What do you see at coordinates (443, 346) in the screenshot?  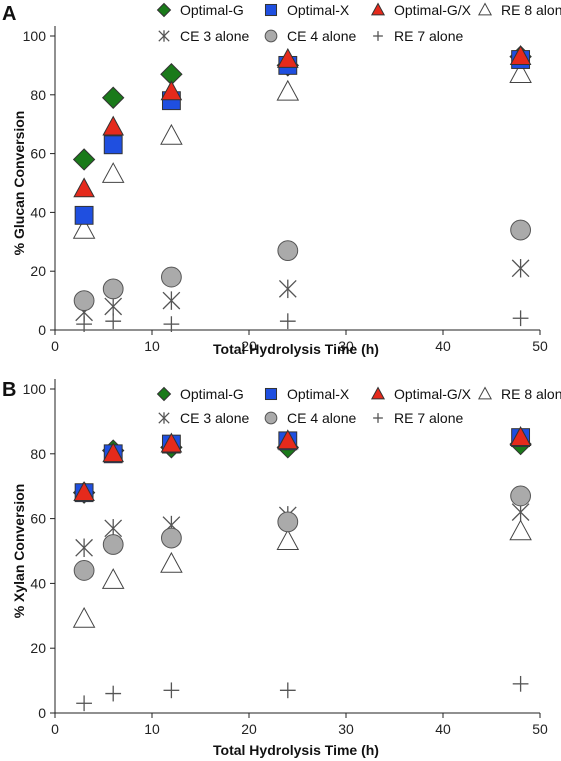 I see `x-tick-label: 40` at bounding box center [443, 346].